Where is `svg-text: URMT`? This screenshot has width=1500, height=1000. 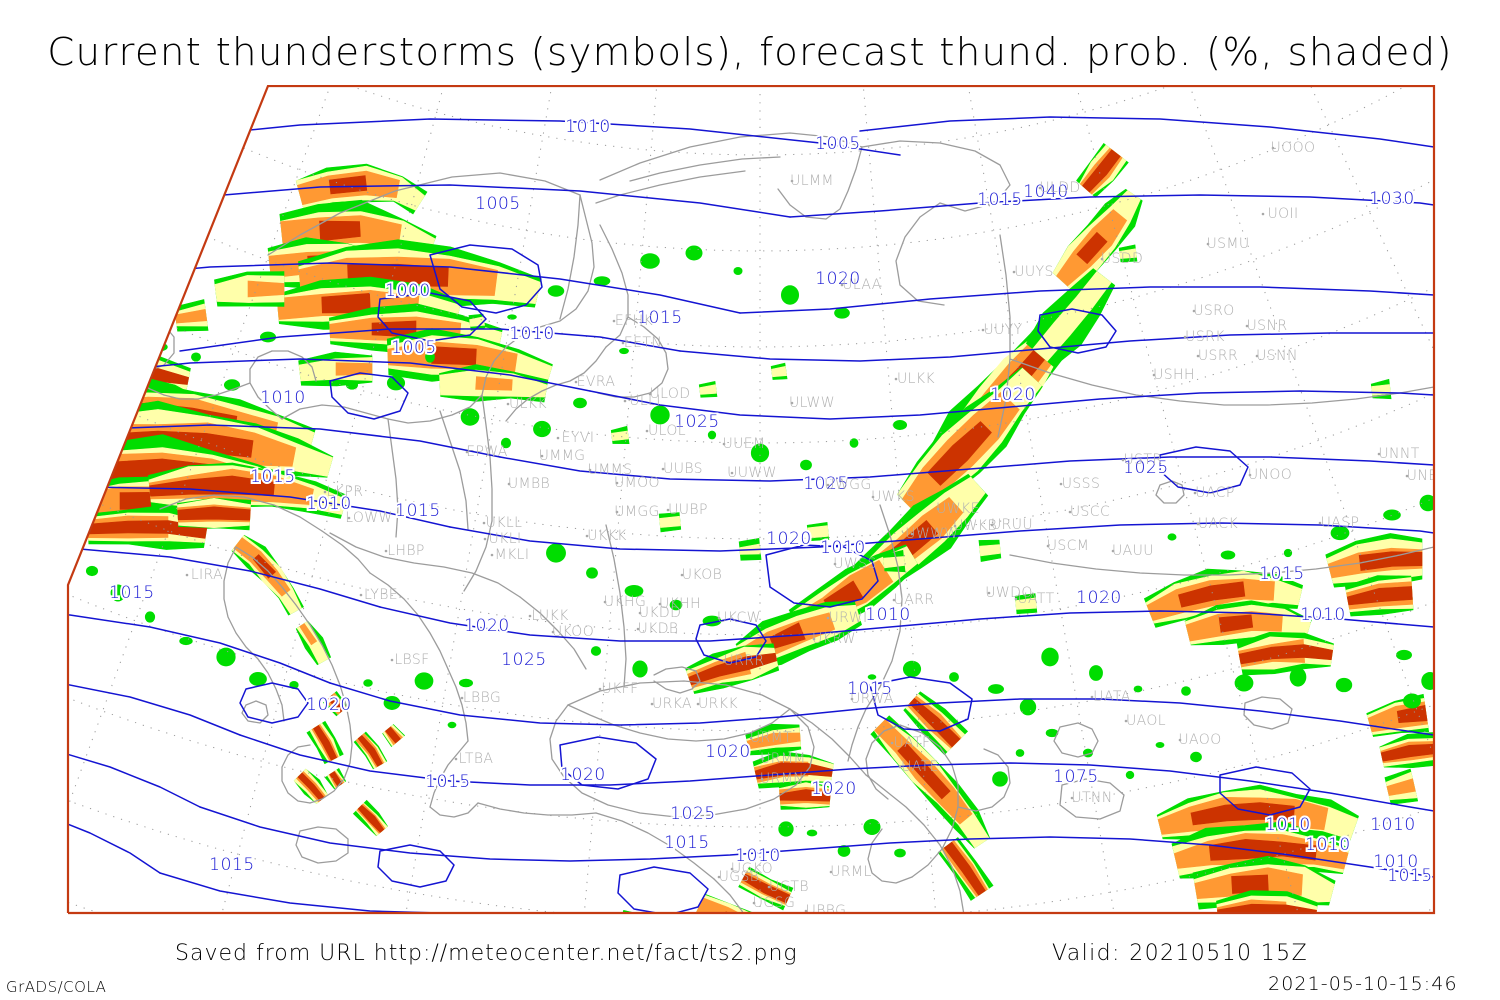 svg-text: URMT is located at coordinates (771, 738).